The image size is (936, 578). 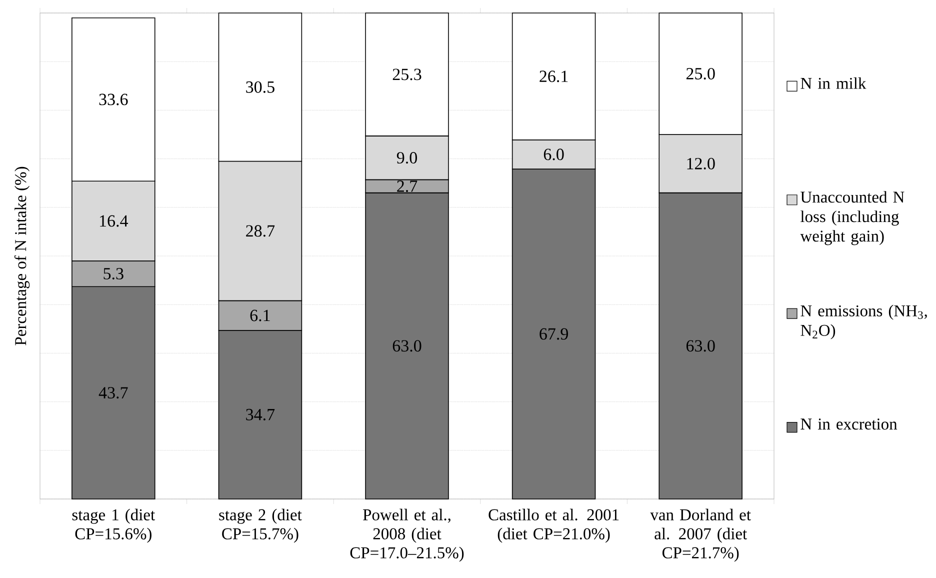 I want to click on data-label: 2.7, so click(x=407, y=186).